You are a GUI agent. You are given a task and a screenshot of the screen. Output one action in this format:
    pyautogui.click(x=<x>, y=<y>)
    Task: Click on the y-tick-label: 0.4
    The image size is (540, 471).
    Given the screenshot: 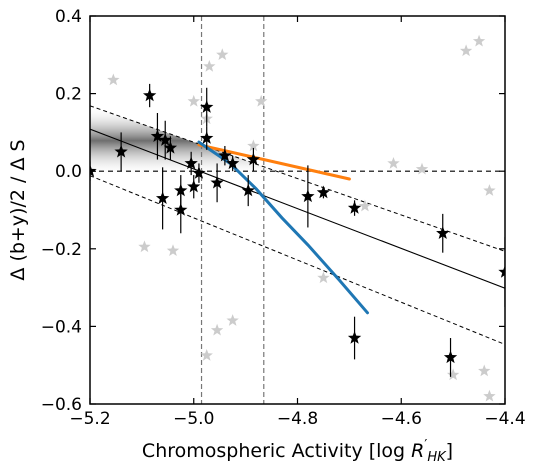 What is the action you would take?
    pyautogui.click(x=68, y=17)
    